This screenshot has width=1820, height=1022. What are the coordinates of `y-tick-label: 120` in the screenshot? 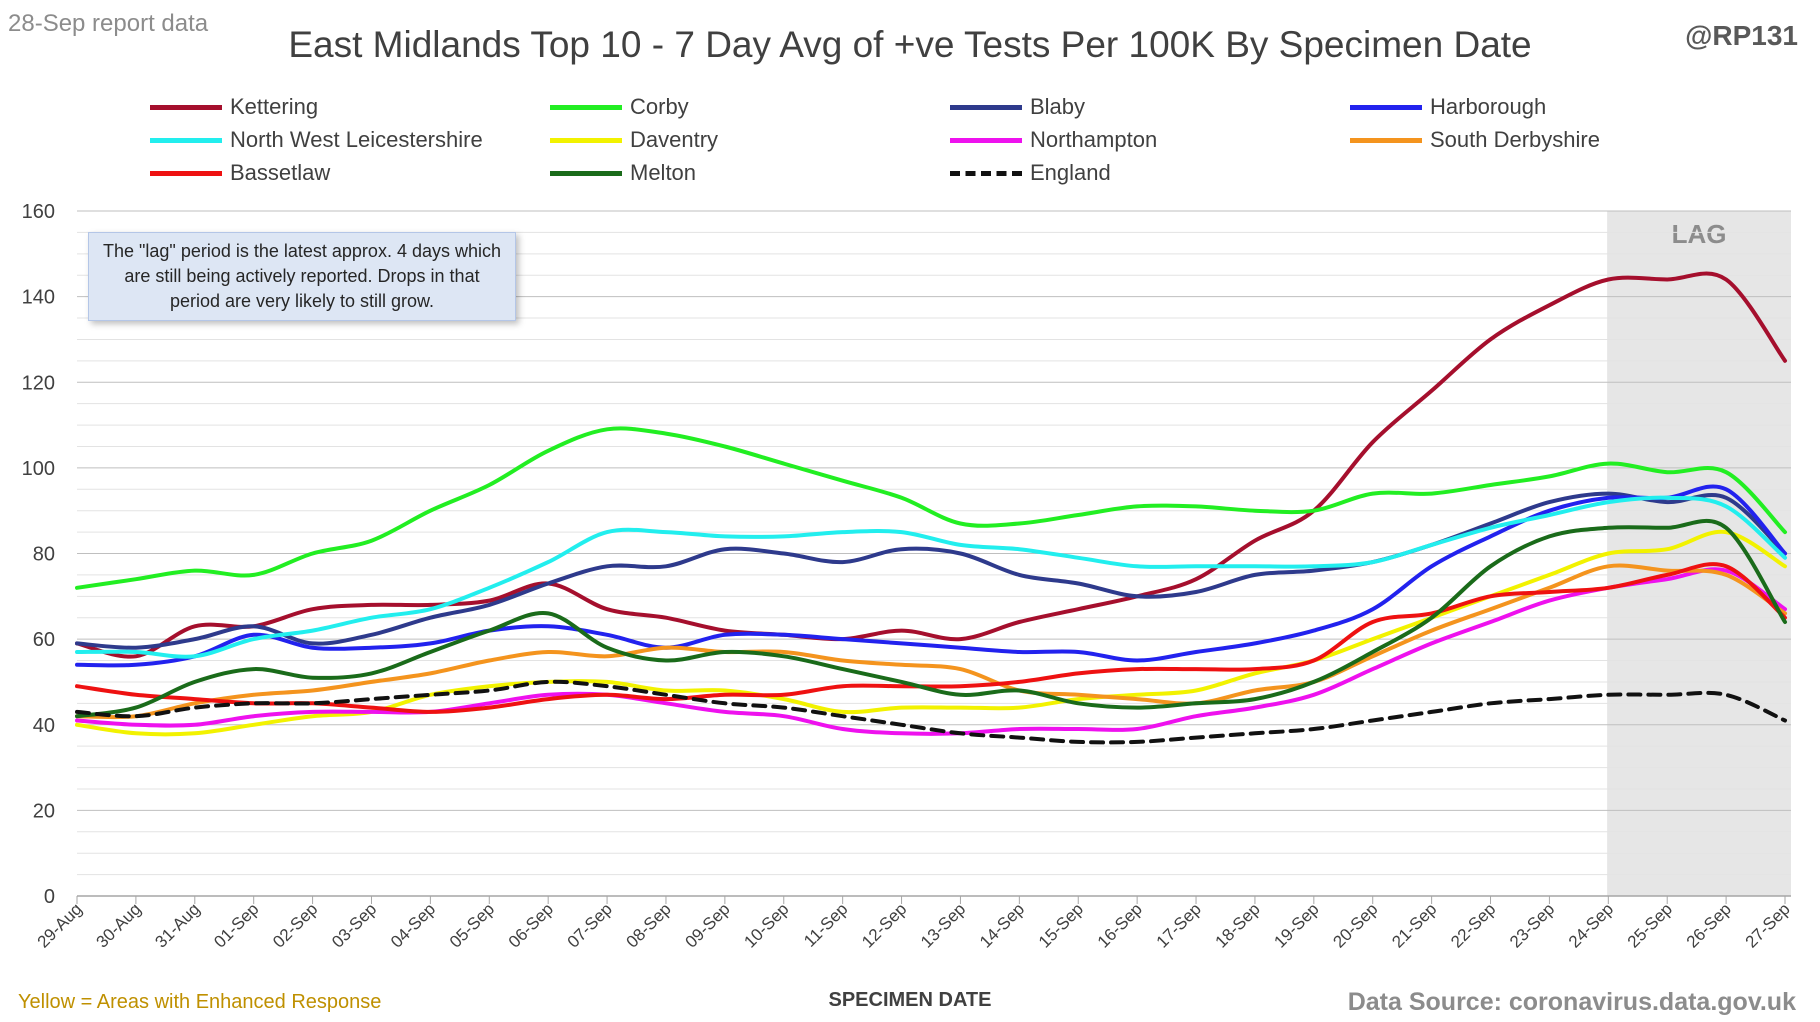 It's located at (38, 383).